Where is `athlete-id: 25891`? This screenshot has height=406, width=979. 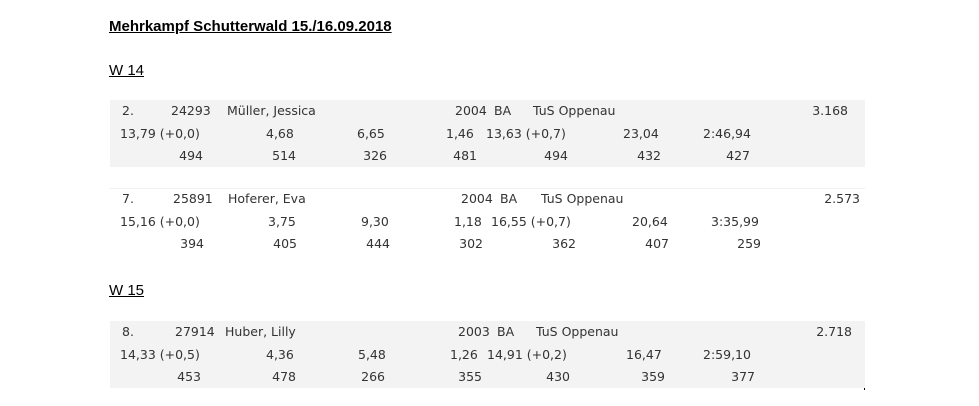
athlete-id: 25891 is located at coordinates (193, 198).